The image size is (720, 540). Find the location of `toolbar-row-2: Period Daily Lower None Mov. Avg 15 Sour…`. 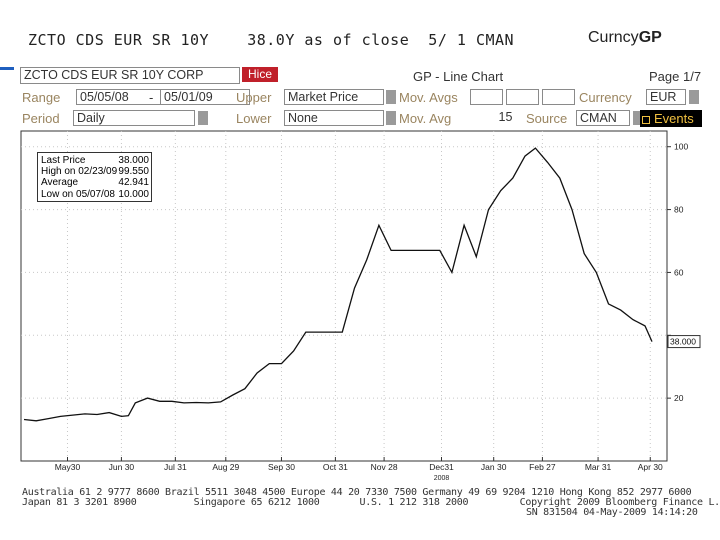

toolbar-row-2: Period Daily Lower None Mov. Avg 15 Sour… is located at coordinates (365, 119).